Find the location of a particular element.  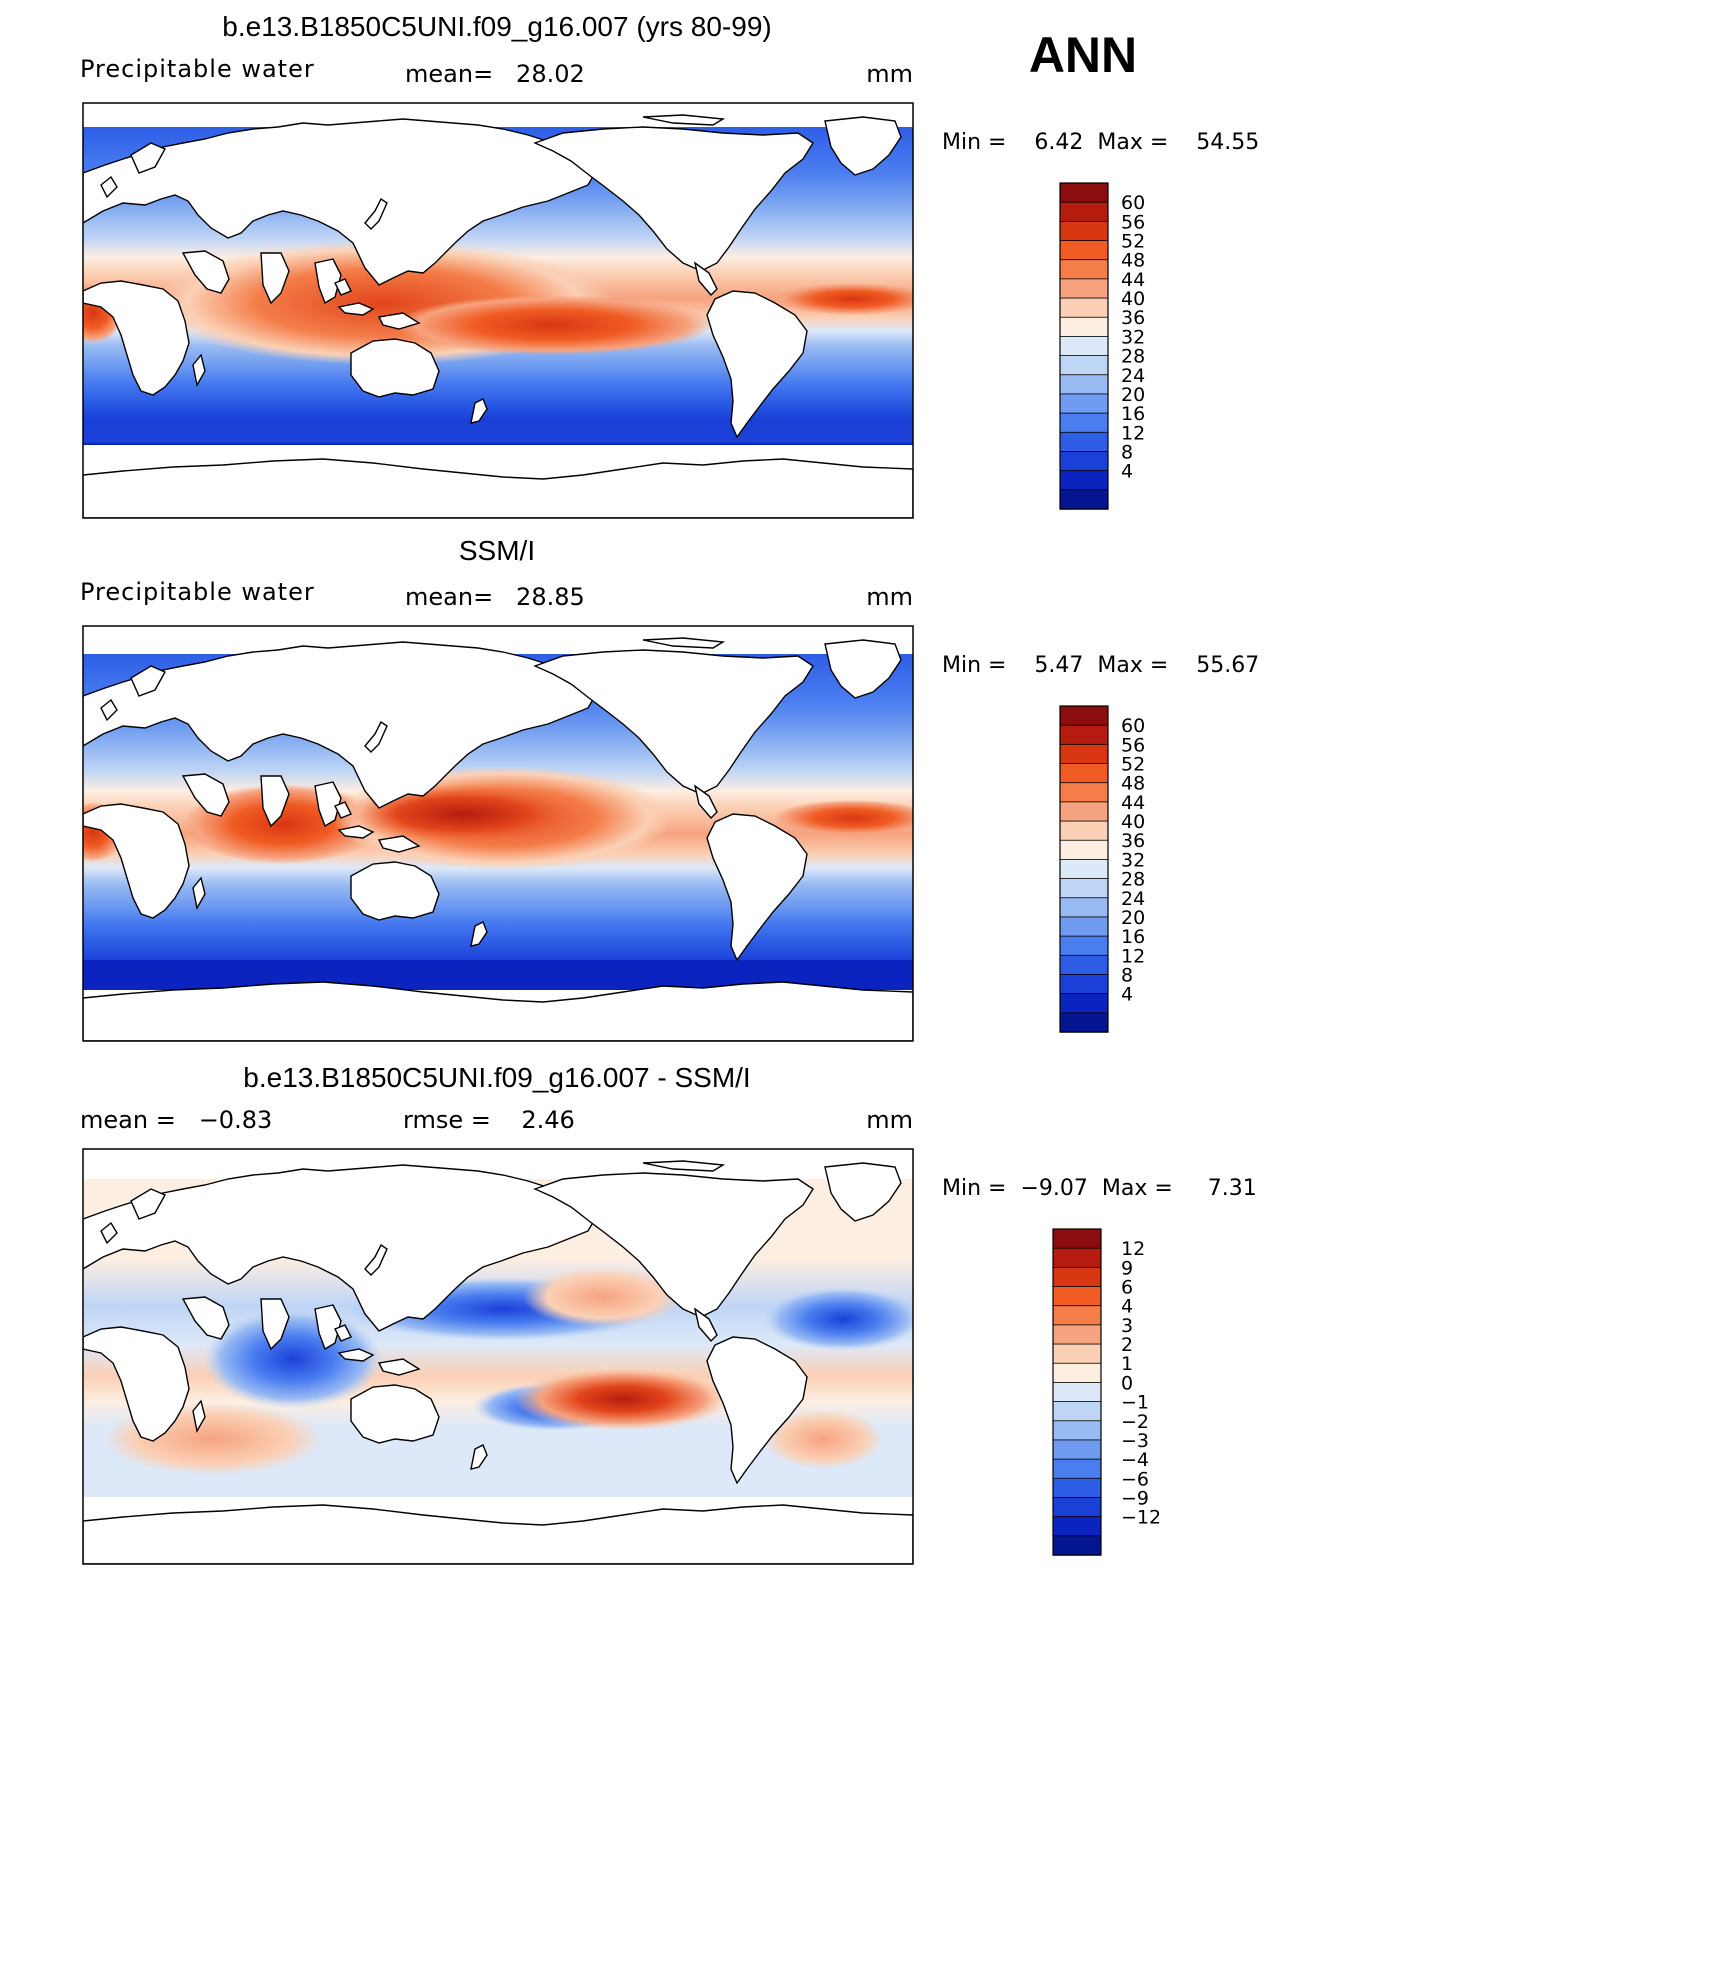

panel-diff-map is located at coordinates (498, 1356).